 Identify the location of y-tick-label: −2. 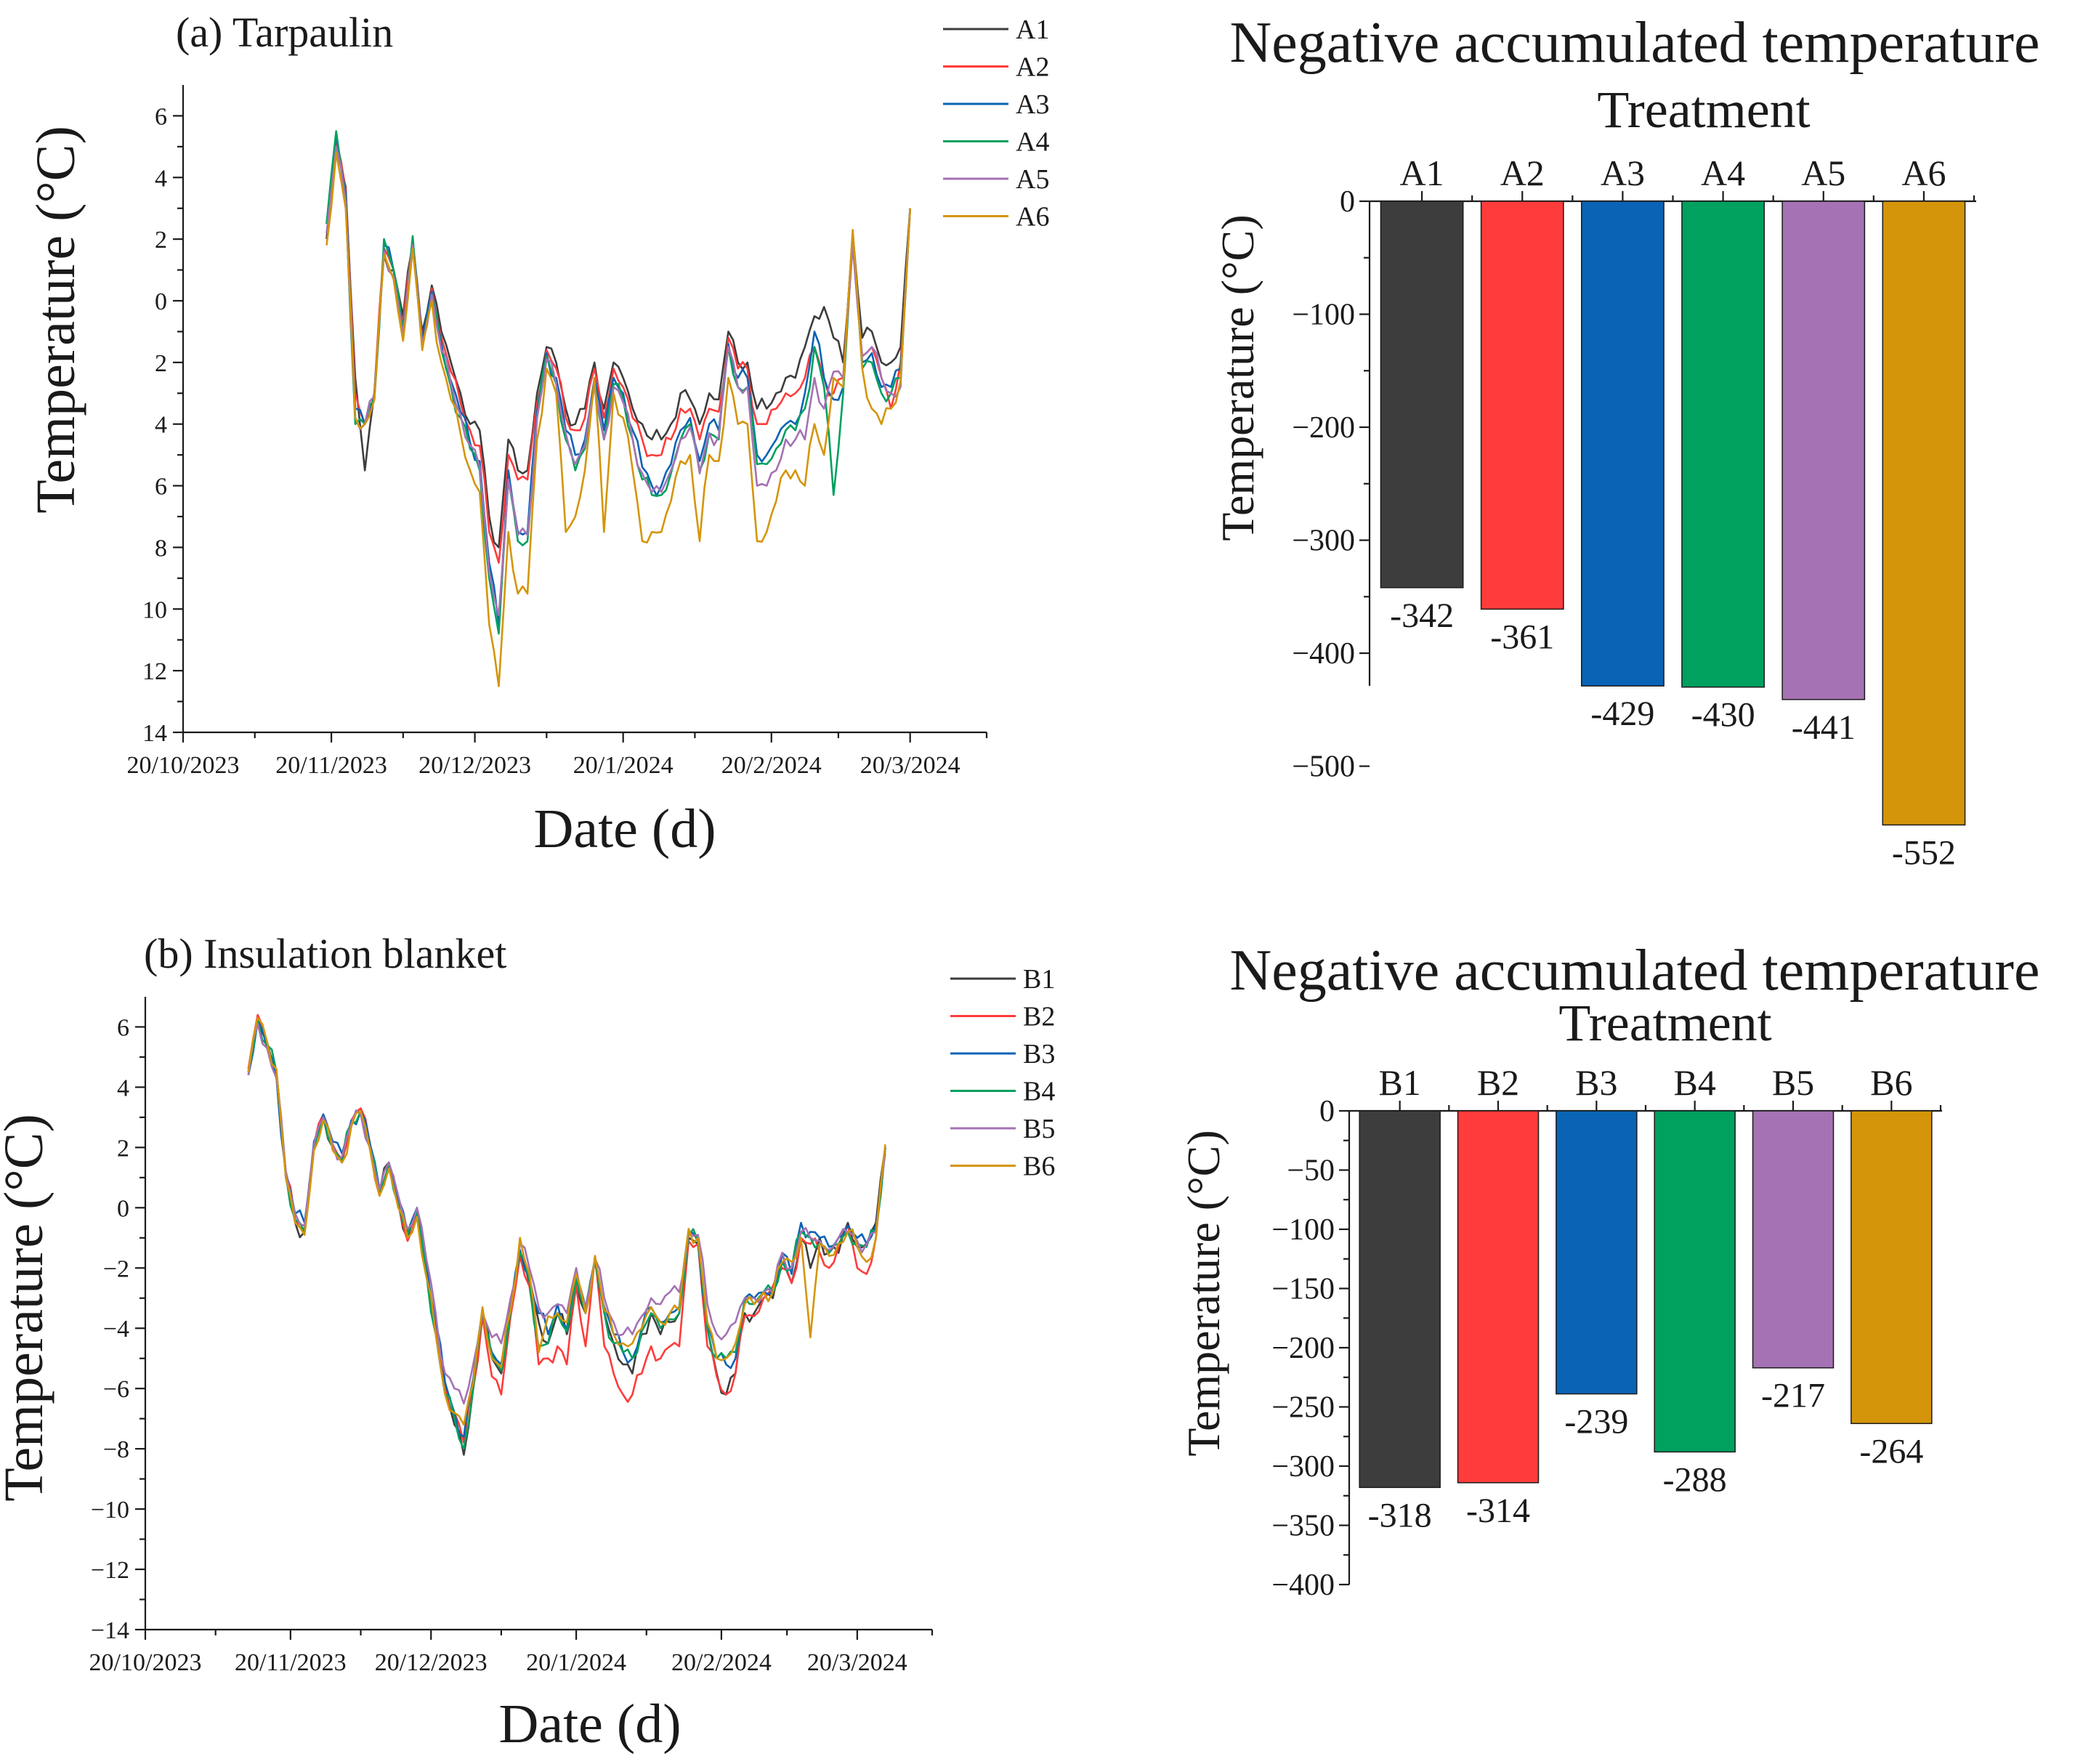
(116, 1268).